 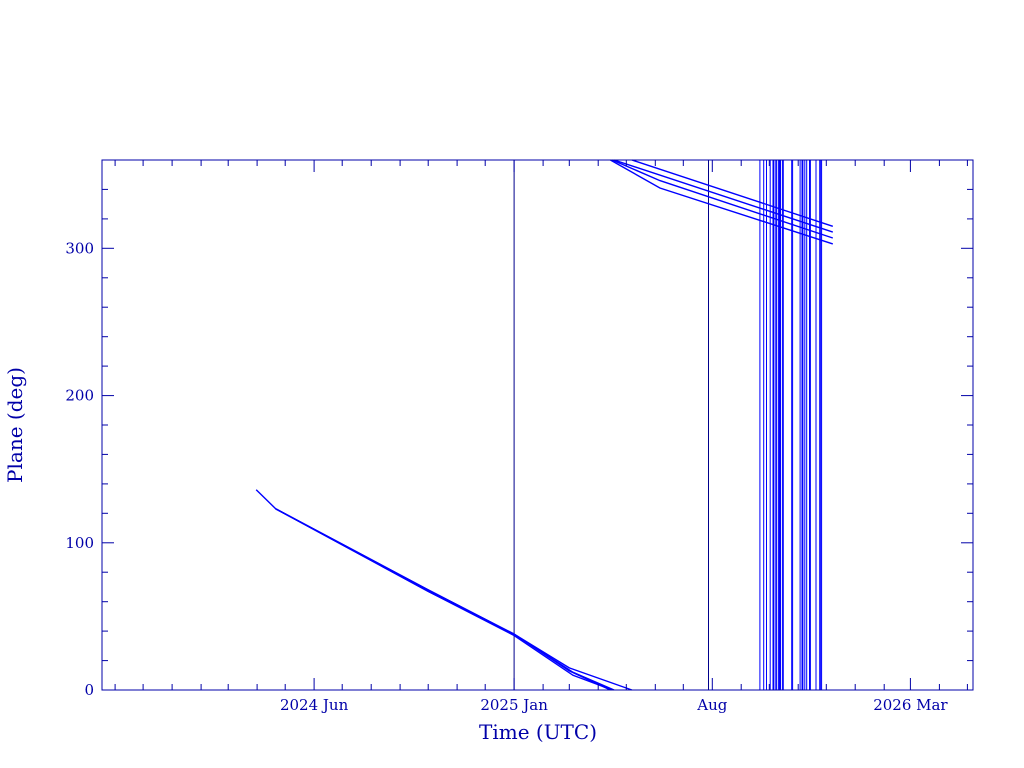 What do you see at coordinates (79, 396) in the screenshot?
I see `y-tick-label: 200` at bounding box center [79, 396].